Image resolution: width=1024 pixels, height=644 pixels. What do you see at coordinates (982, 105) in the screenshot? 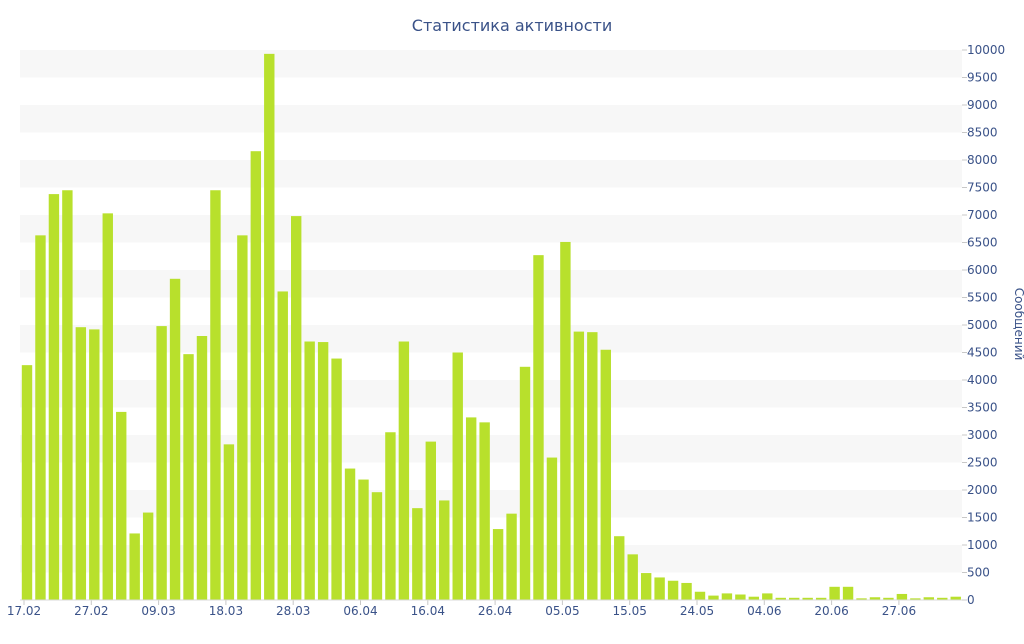
I see `y-tick-label: 9000` at bounding box center [982, 105].